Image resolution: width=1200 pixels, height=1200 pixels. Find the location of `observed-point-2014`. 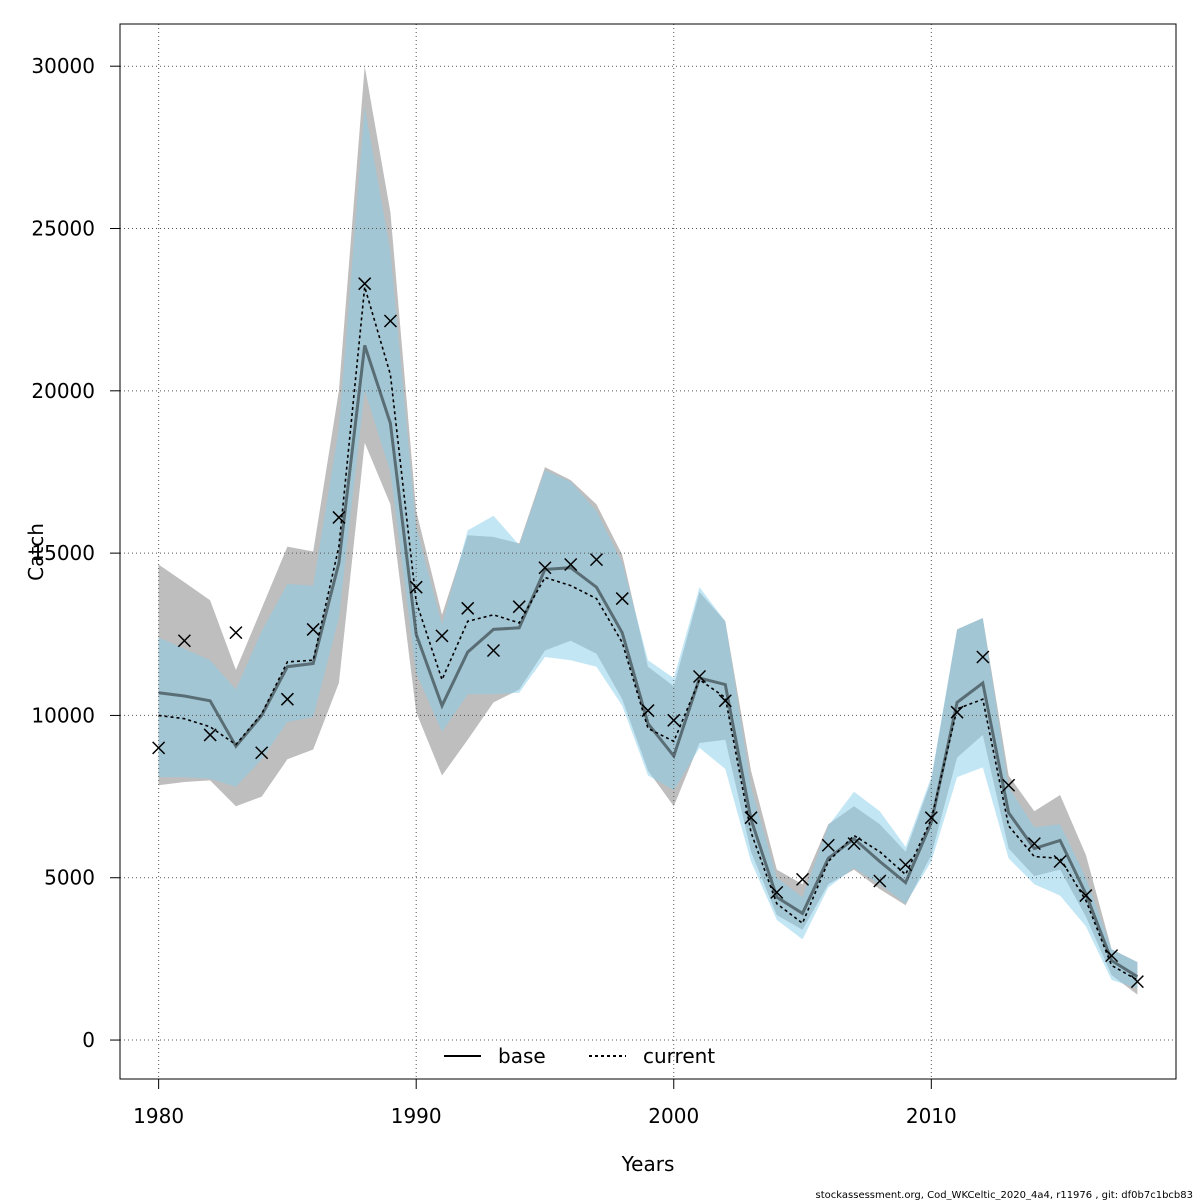

observed-point-2014 is located at coordinates (1034, 844).